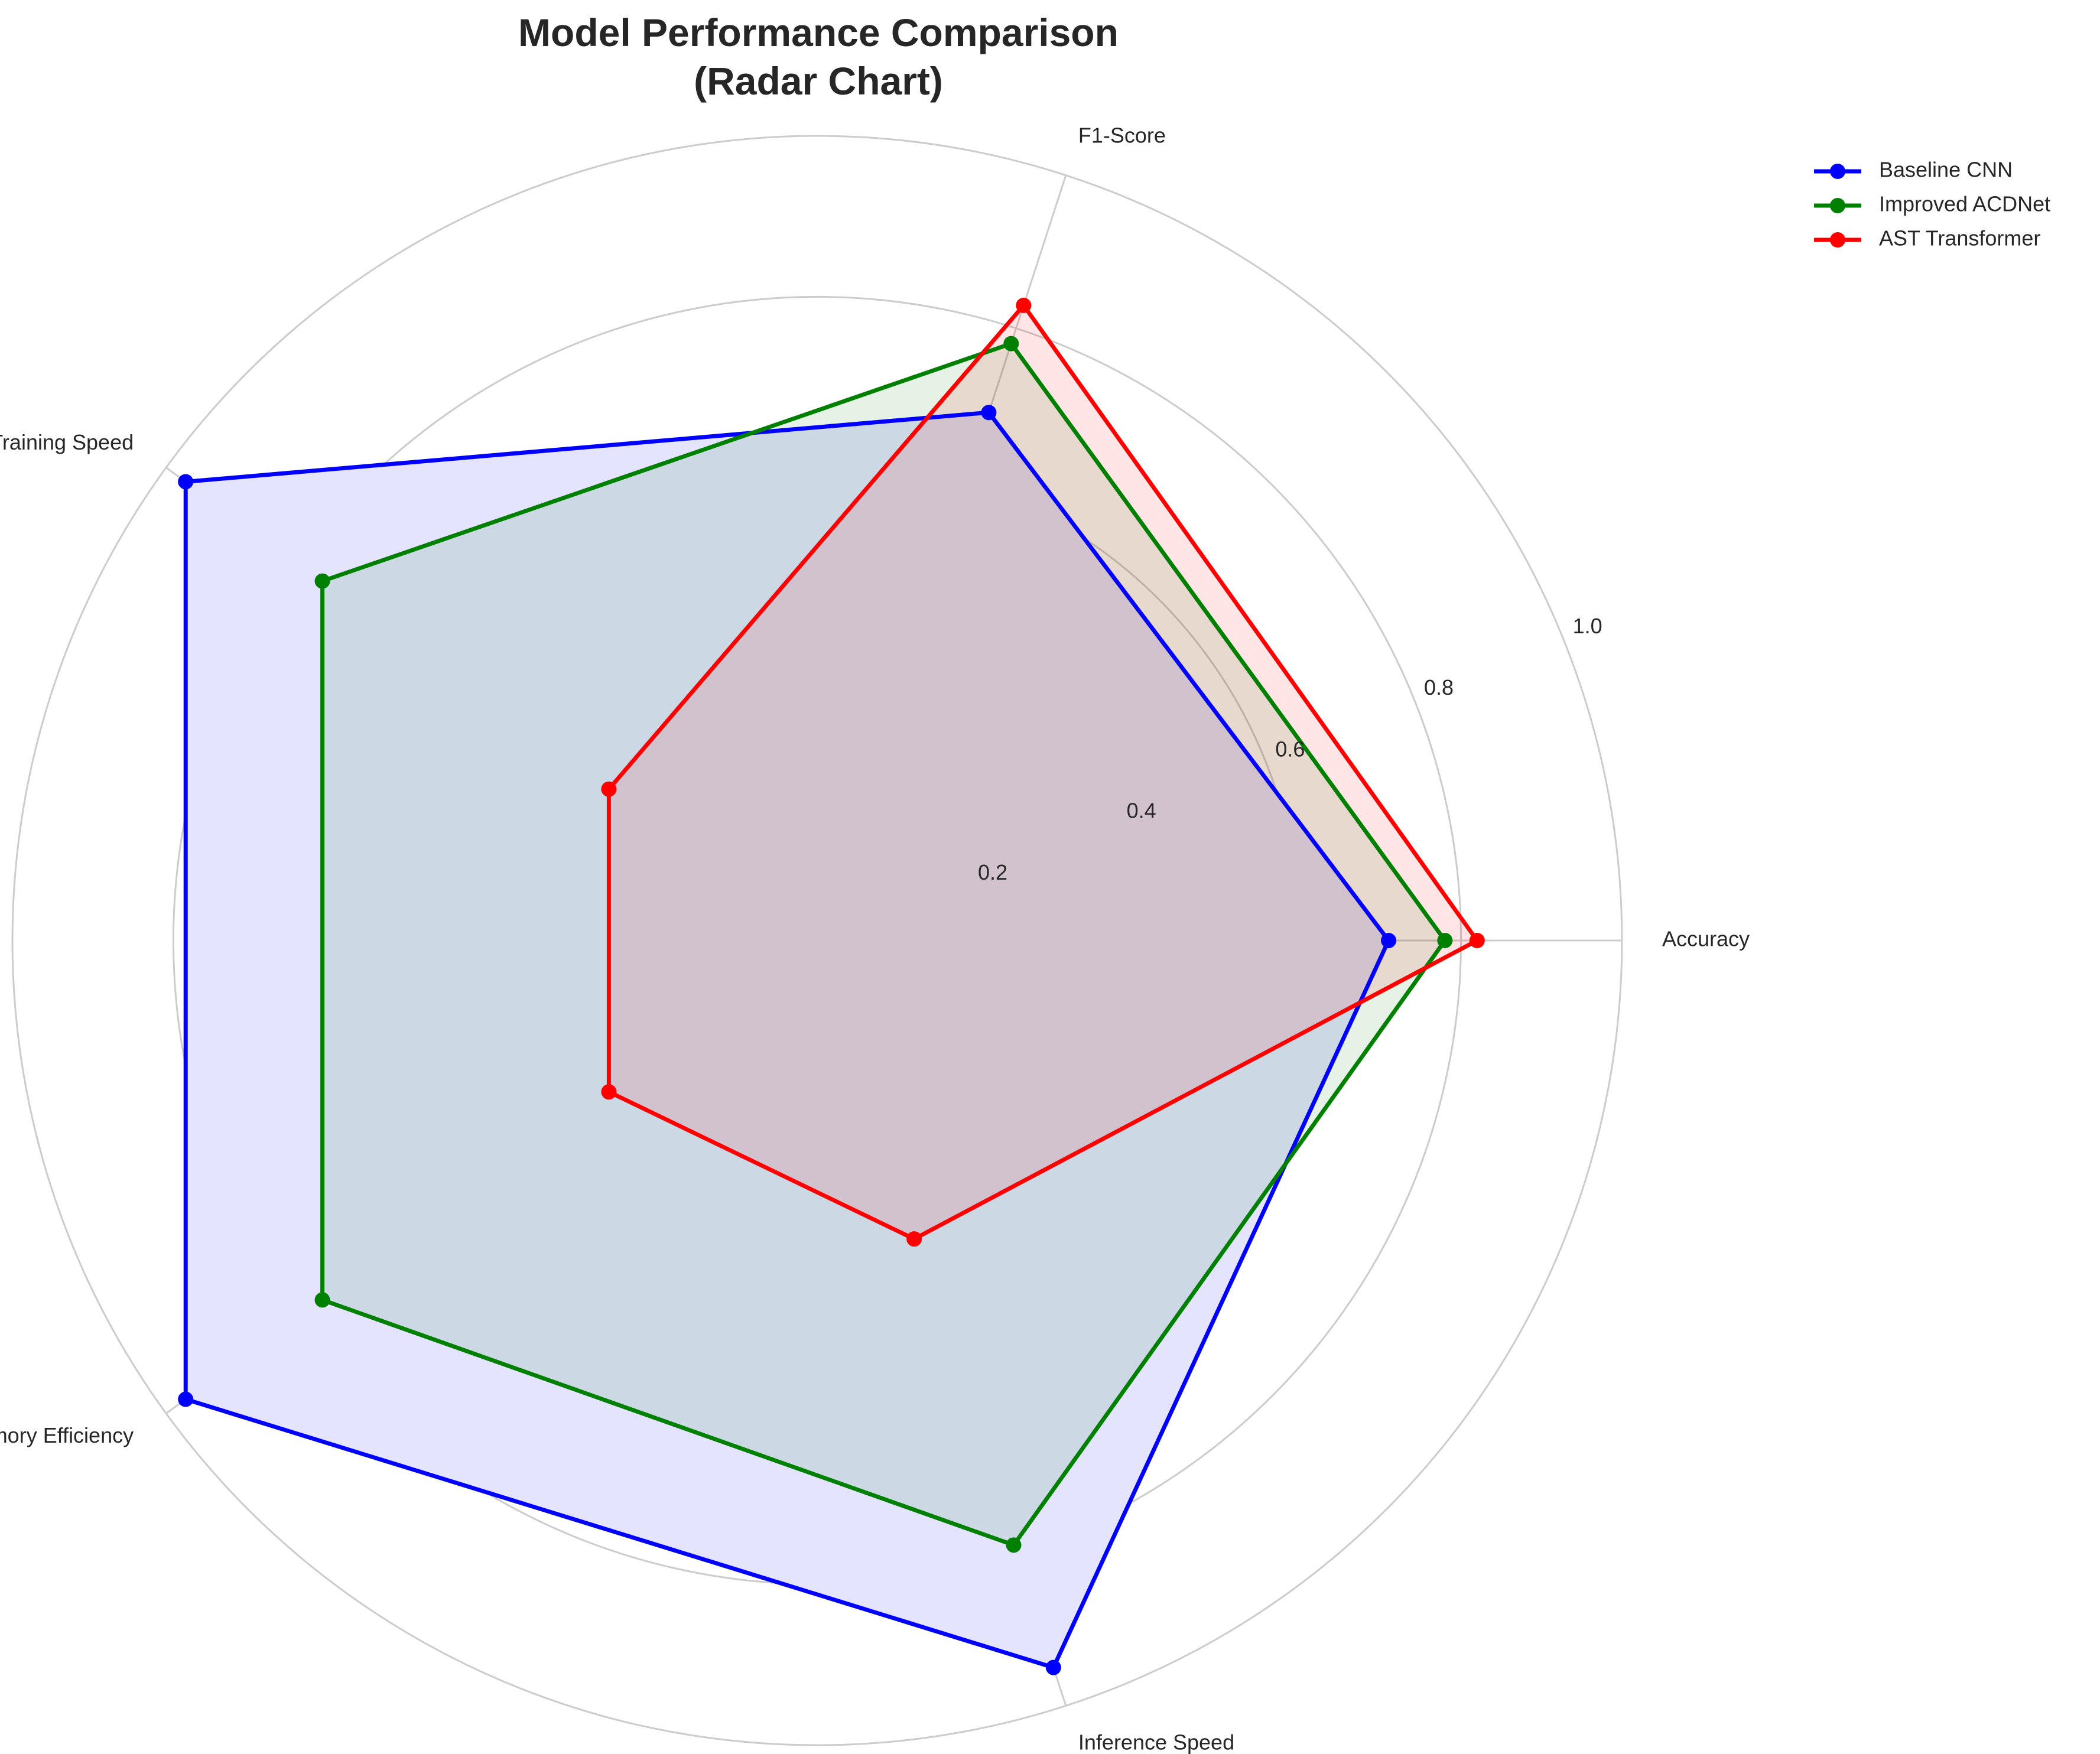  I want to click on axis-label-1: Accuracy, so click(1706, 939).